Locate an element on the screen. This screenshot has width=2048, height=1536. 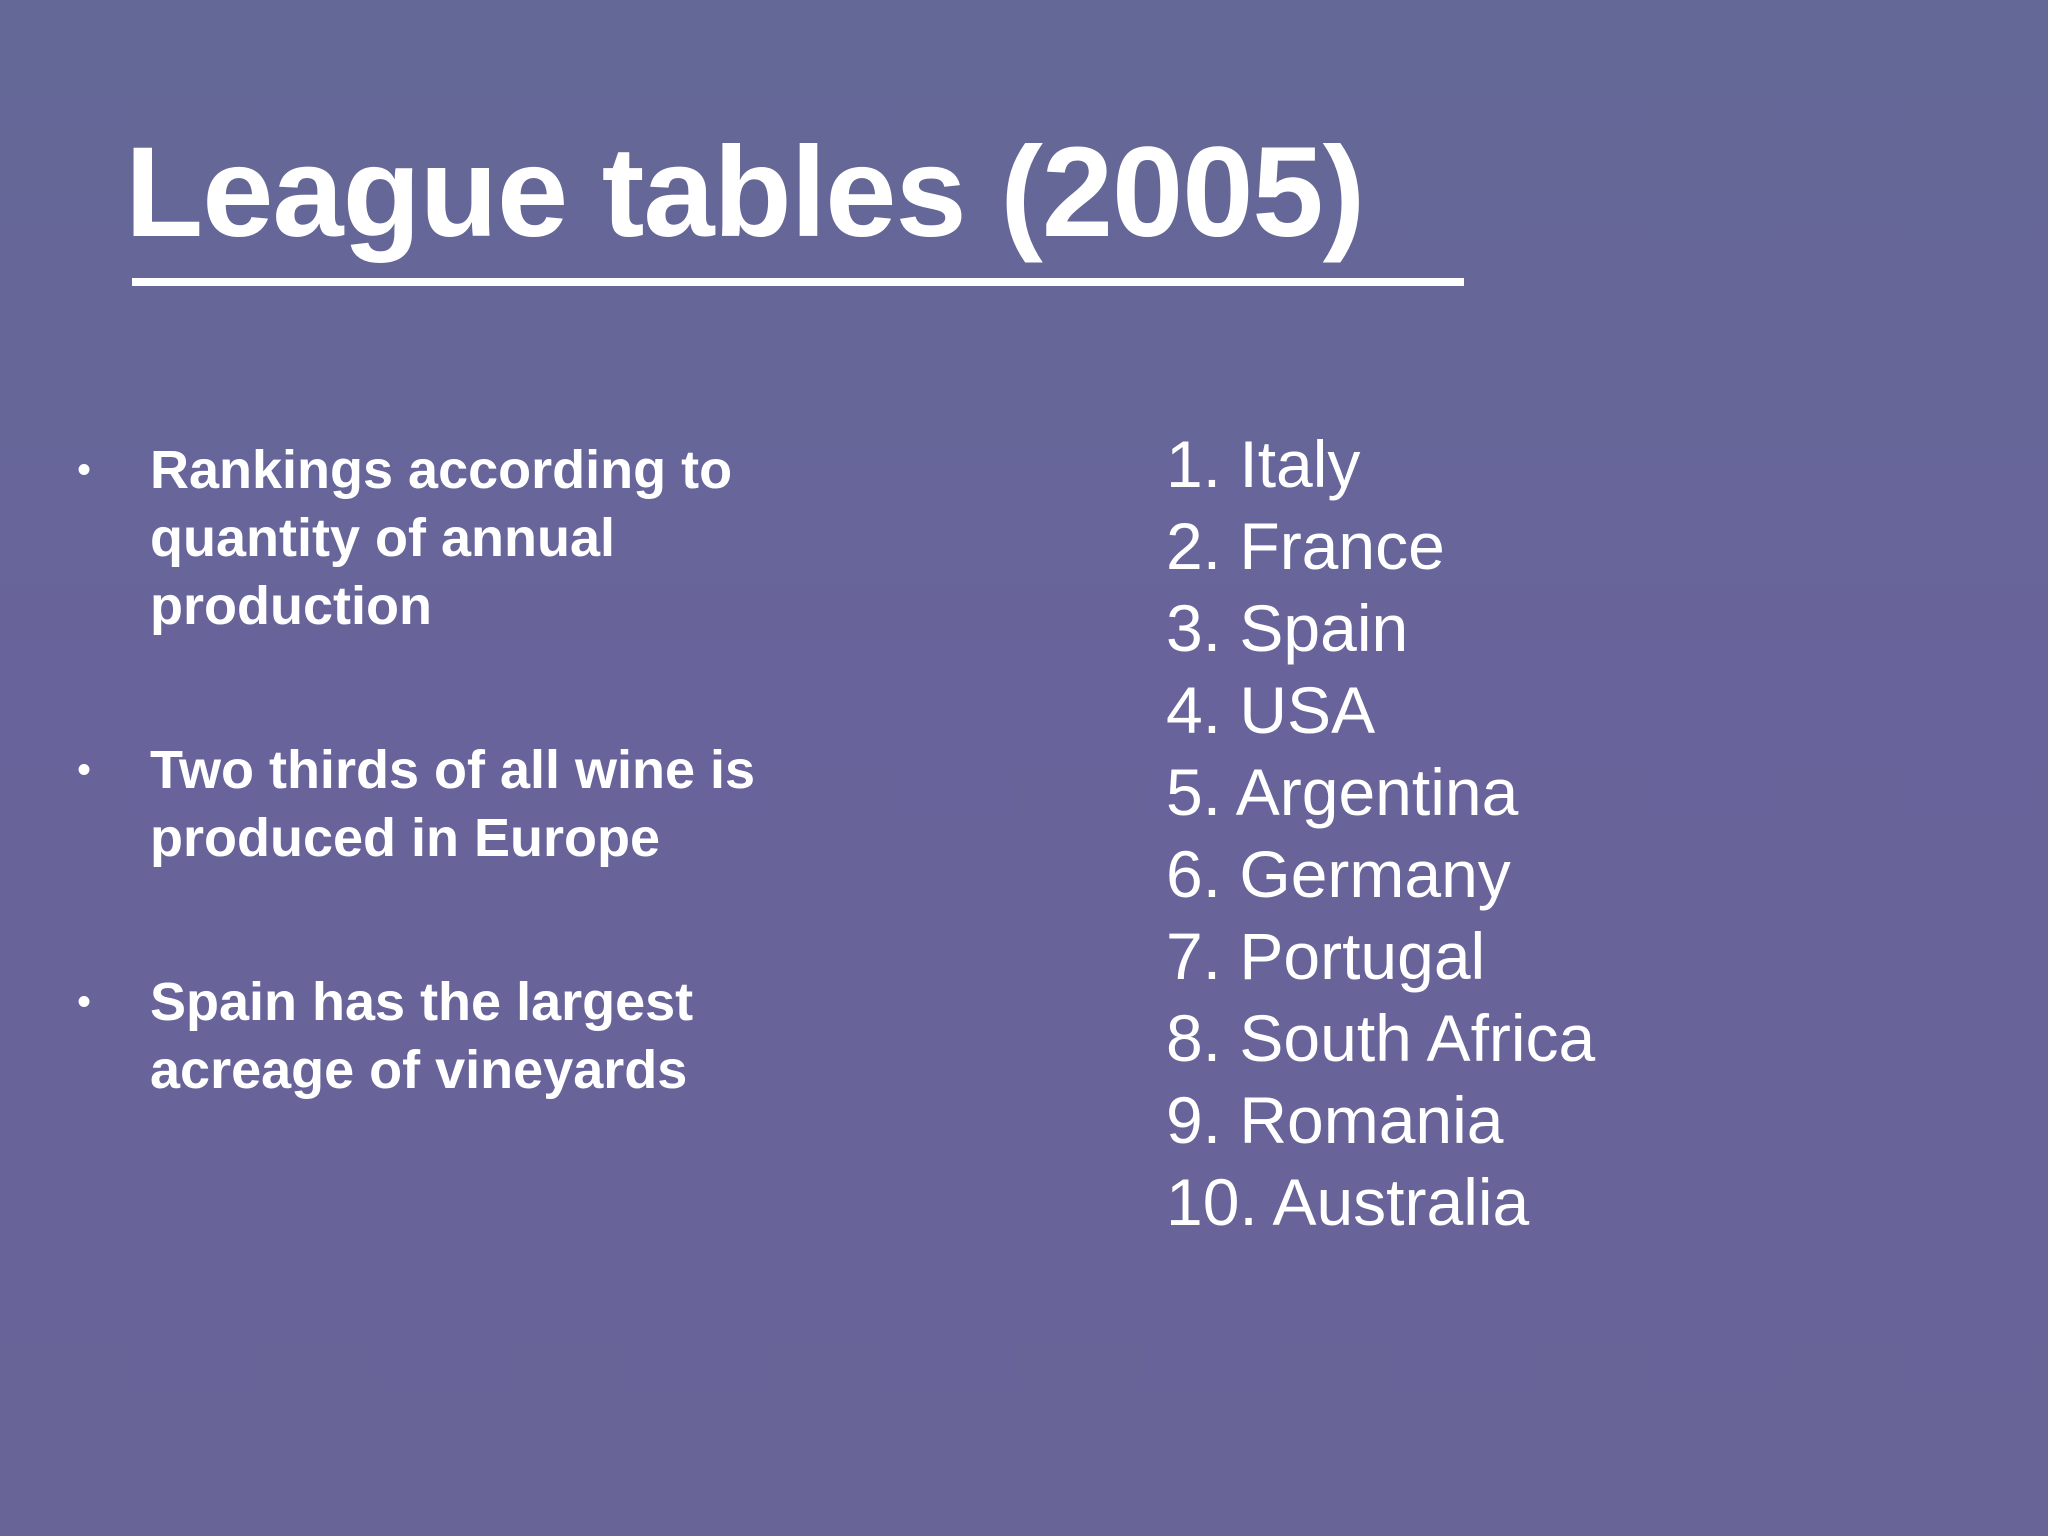
slide-title: League tables (2005) is located at coordinates (745, 192).